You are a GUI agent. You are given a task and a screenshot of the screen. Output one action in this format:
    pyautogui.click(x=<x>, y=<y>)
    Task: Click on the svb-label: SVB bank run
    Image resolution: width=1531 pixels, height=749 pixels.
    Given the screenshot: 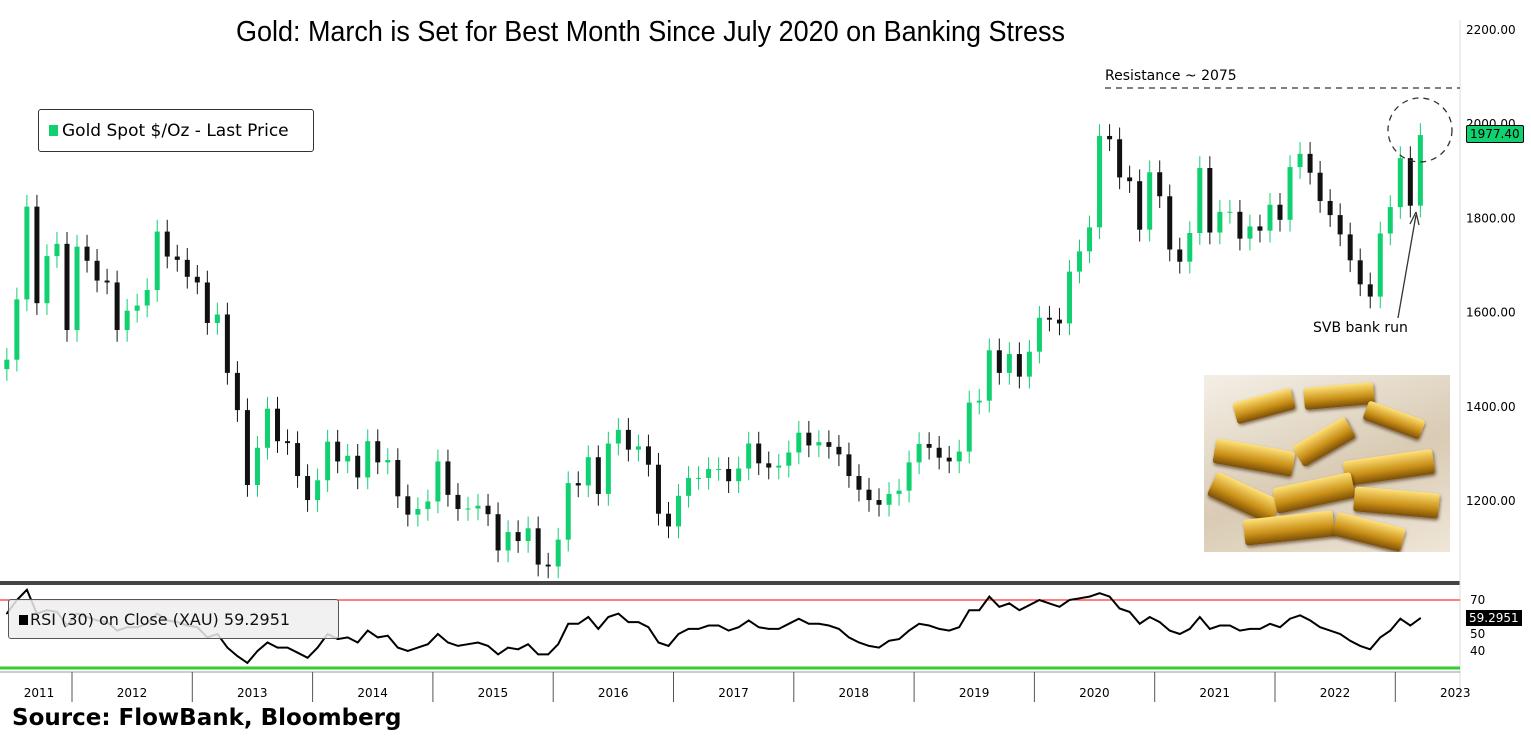 What is the action you would take?
    pyautogui.click(x=1360, y=328)
    